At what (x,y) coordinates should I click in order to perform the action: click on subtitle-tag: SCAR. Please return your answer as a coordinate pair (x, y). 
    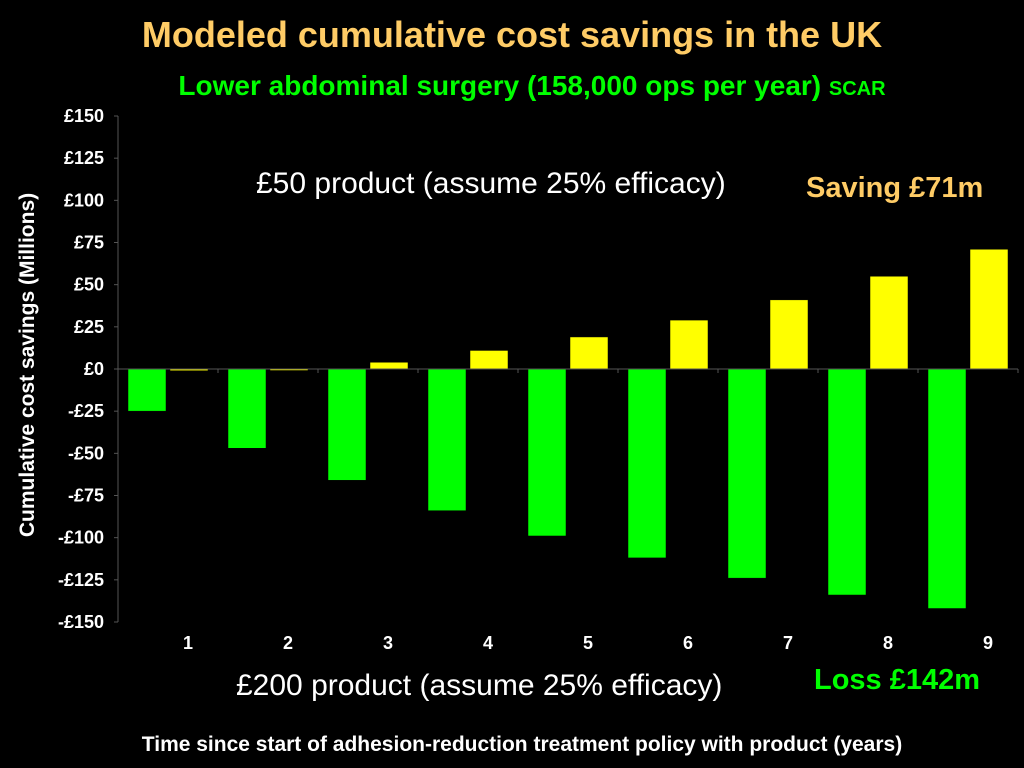
    Looking at the image, I should click on (857, 89).